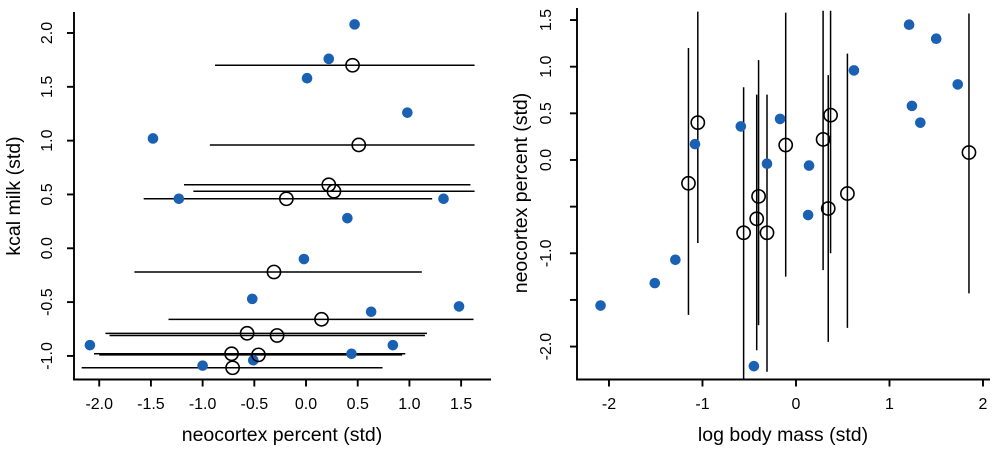  I want to click on y-axis-title: kcal milk (std), so click(14, 195).